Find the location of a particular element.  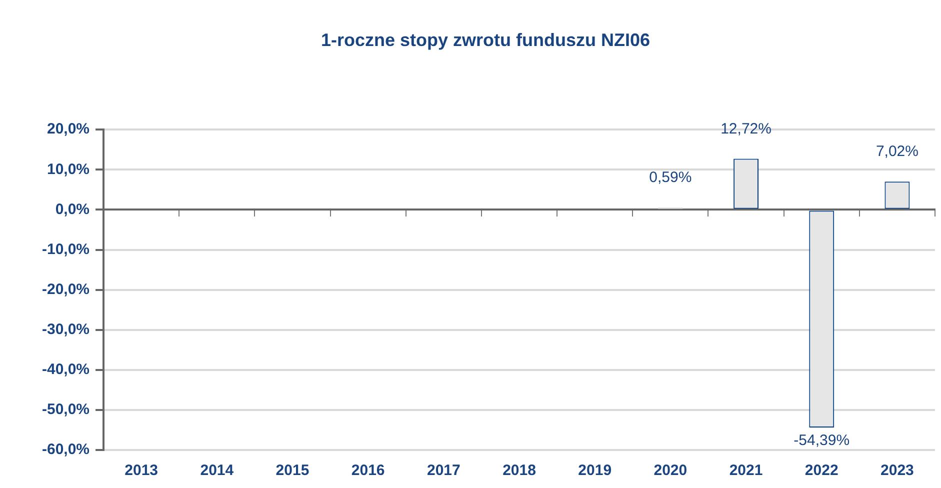

x-tick-label: 2015 is located at coordinates (293, 471).